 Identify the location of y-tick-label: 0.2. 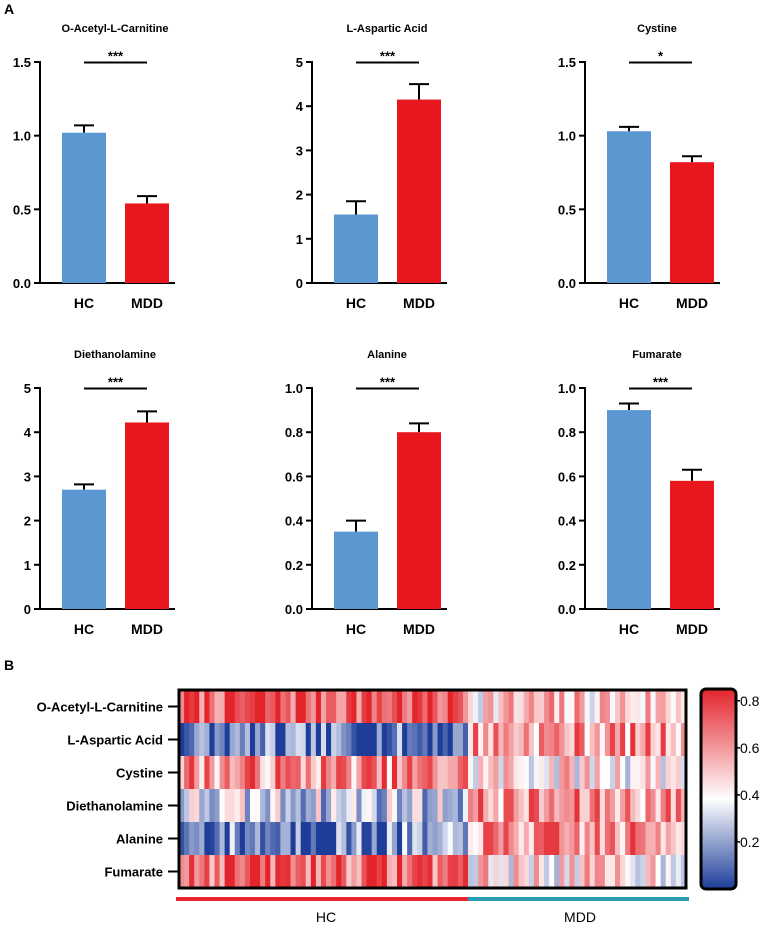
(567, 565).